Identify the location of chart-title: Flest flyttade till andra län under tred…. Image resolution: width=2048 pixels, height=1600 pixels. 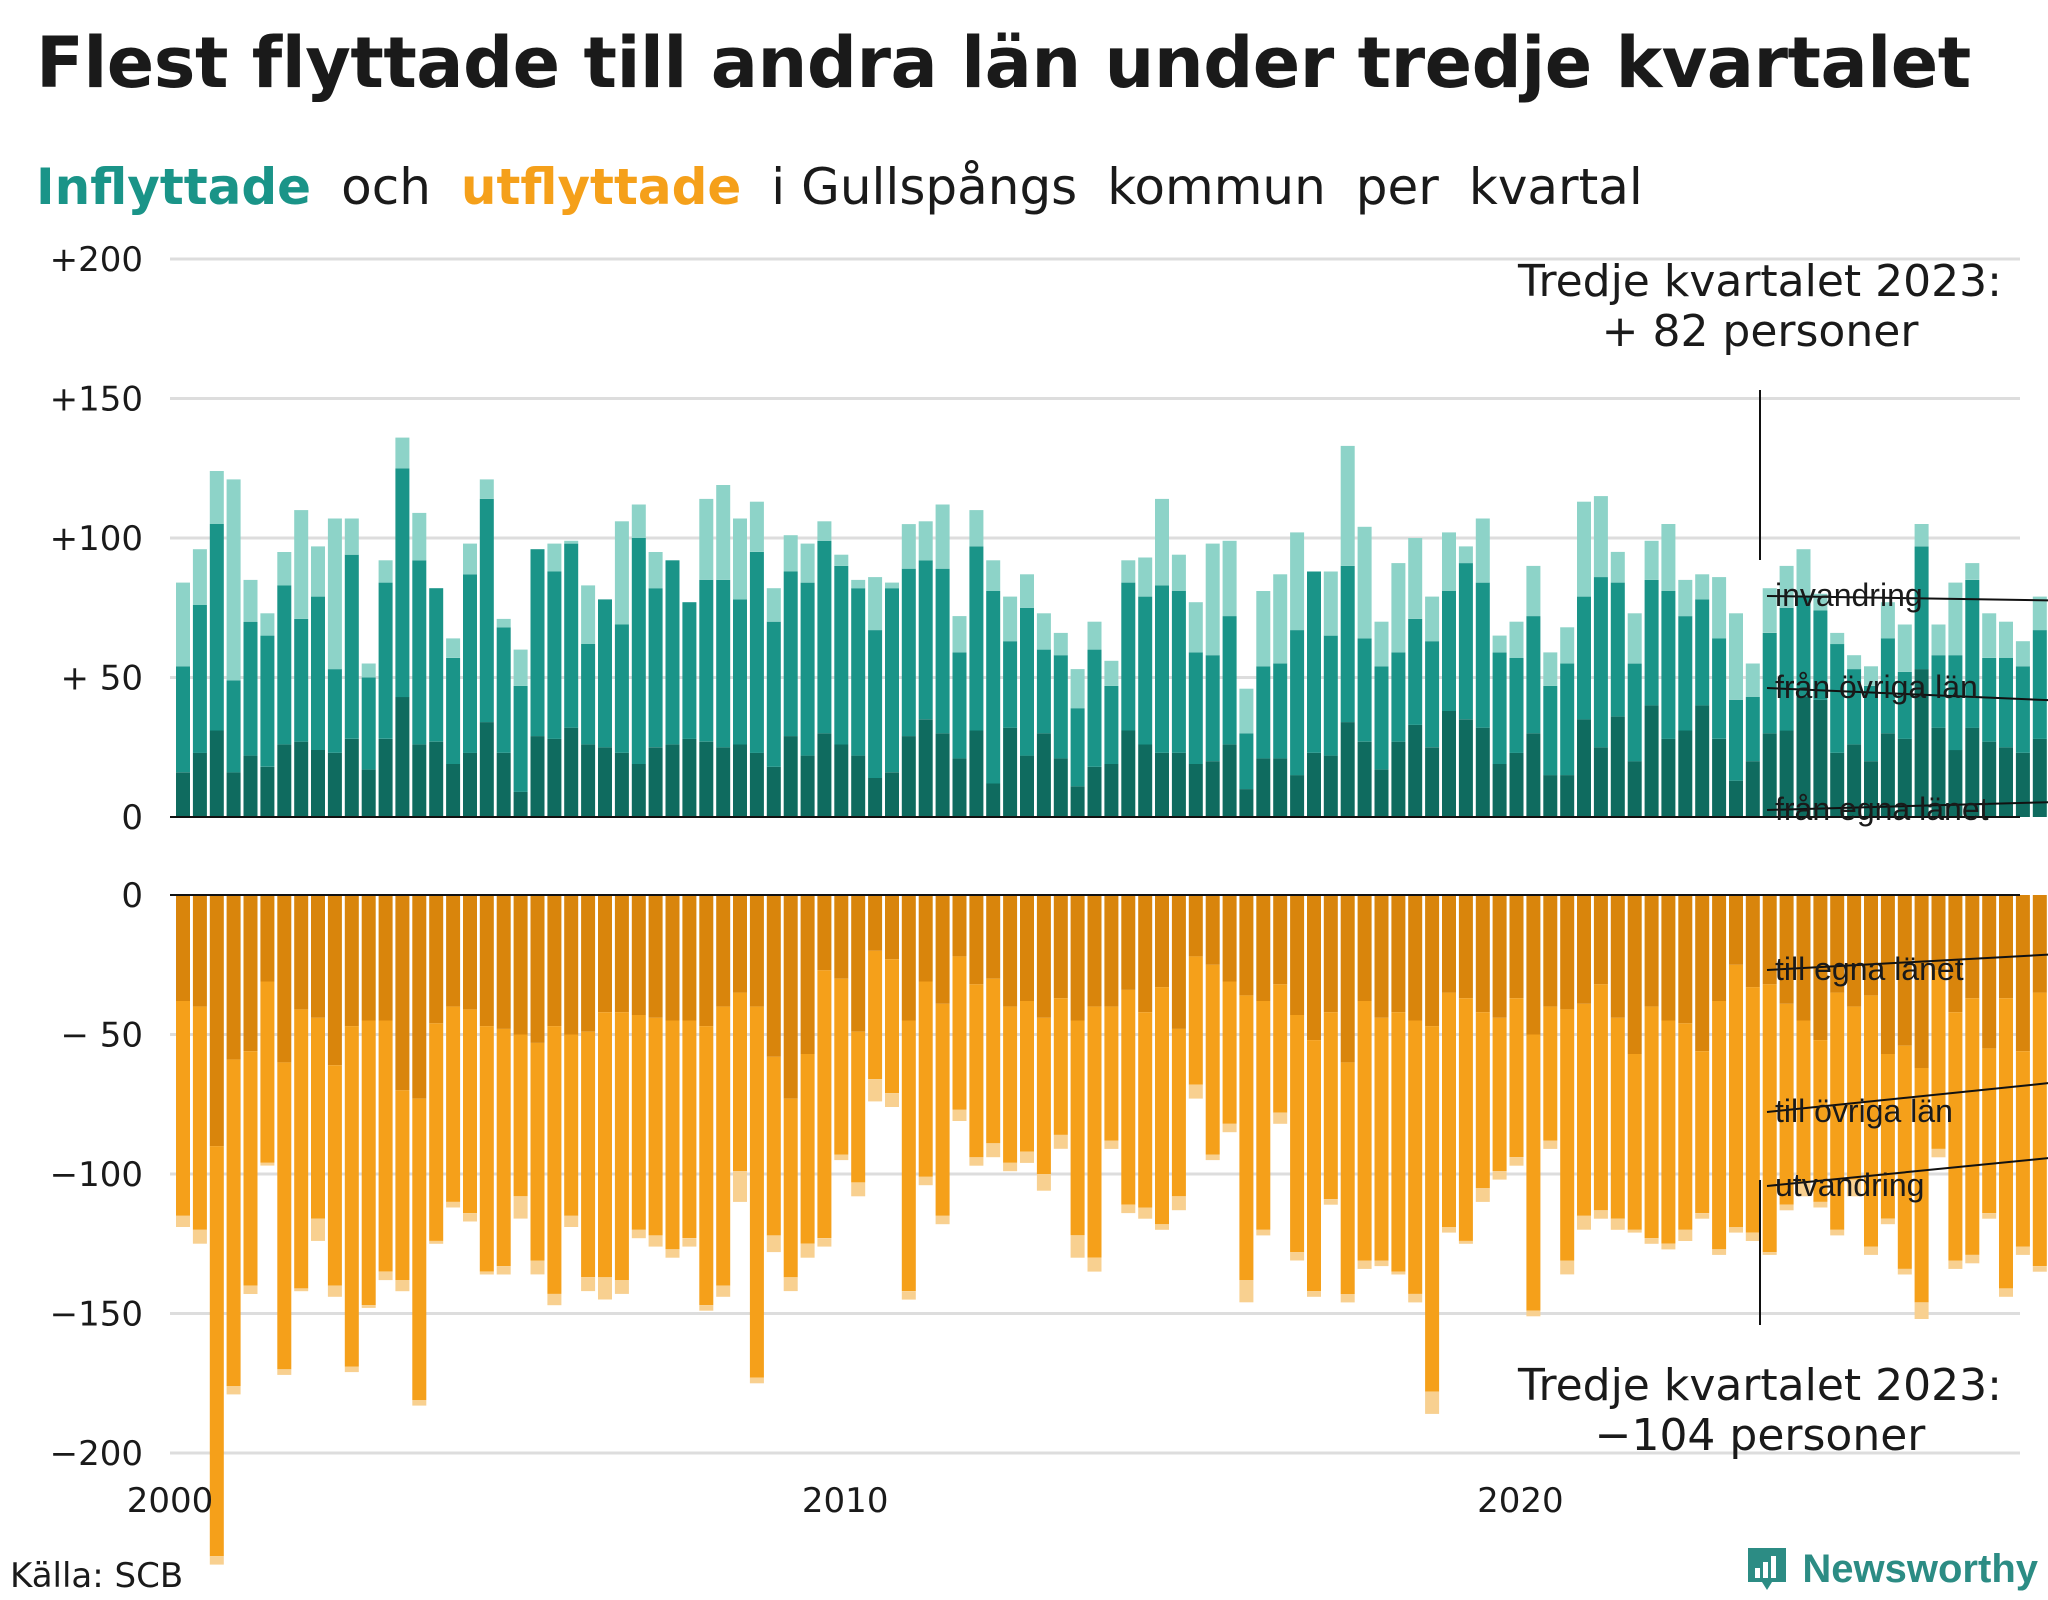
(1003, 63).